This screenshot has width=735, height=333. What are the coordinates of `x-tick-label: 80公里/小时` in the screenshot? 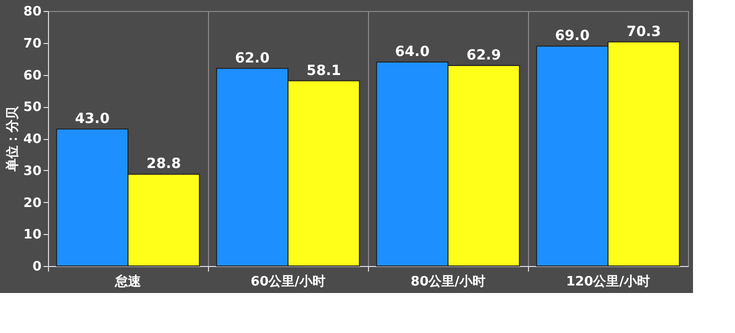 It's located at (448, 282).